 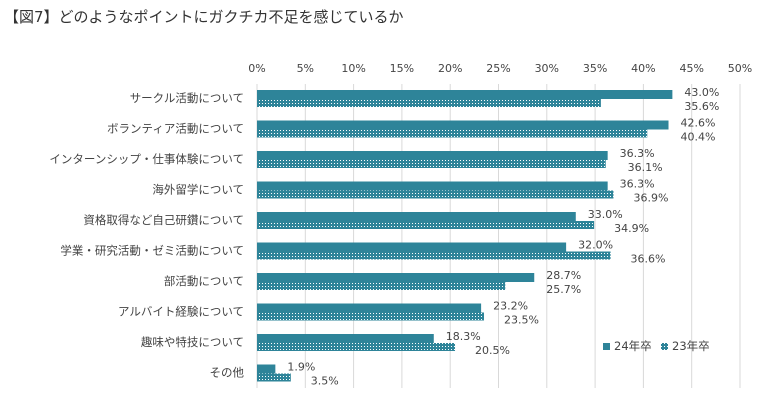 I want to click on x-tick-label: 25%, so click(x=498, y=68).